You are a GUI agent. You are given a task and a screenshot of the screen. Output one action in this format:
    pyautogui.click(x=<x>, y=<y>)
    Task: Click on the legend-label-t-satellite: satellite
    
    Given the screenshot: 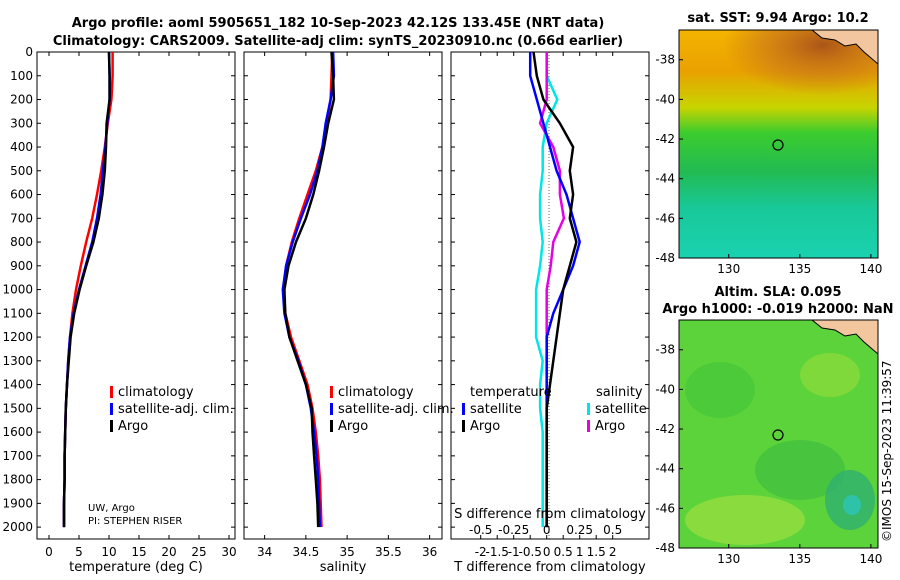 What is the action you would take?
    pyautogui.click(x=496, y=409)
    